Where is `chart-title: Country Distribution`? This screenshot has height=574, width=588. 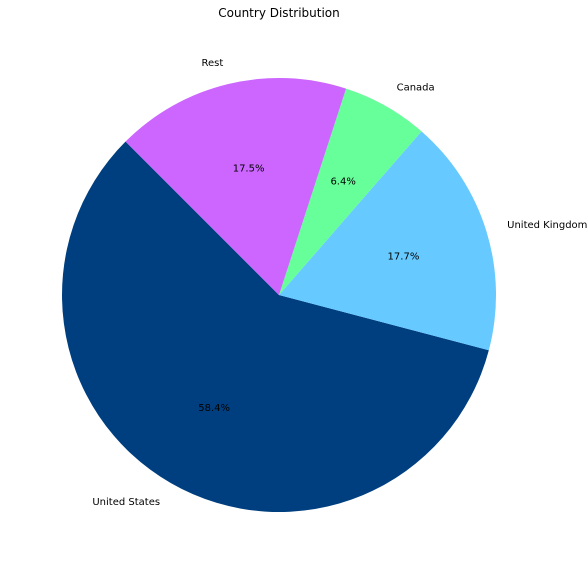
chart-title: Country Distribution is located at coordinates (279, 13).